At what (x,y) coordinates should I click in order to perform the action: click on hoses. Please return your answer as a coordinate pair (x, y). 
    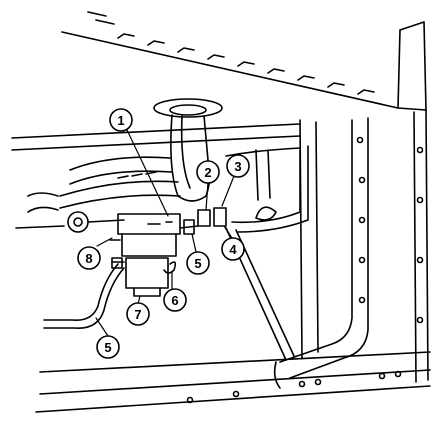
    Looking at the image, I should click on (104, 184).